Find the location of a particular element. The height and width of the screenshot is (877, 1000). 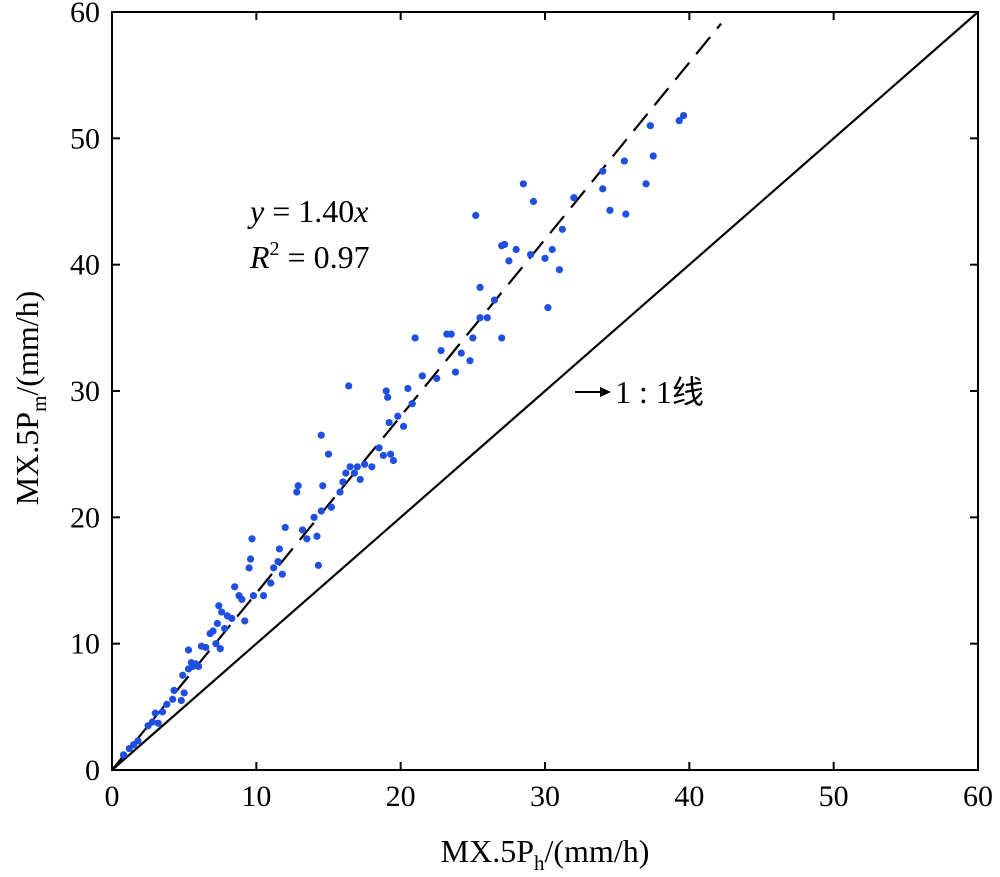

y-tick-label: 10 is located at coordinates (85, 644).